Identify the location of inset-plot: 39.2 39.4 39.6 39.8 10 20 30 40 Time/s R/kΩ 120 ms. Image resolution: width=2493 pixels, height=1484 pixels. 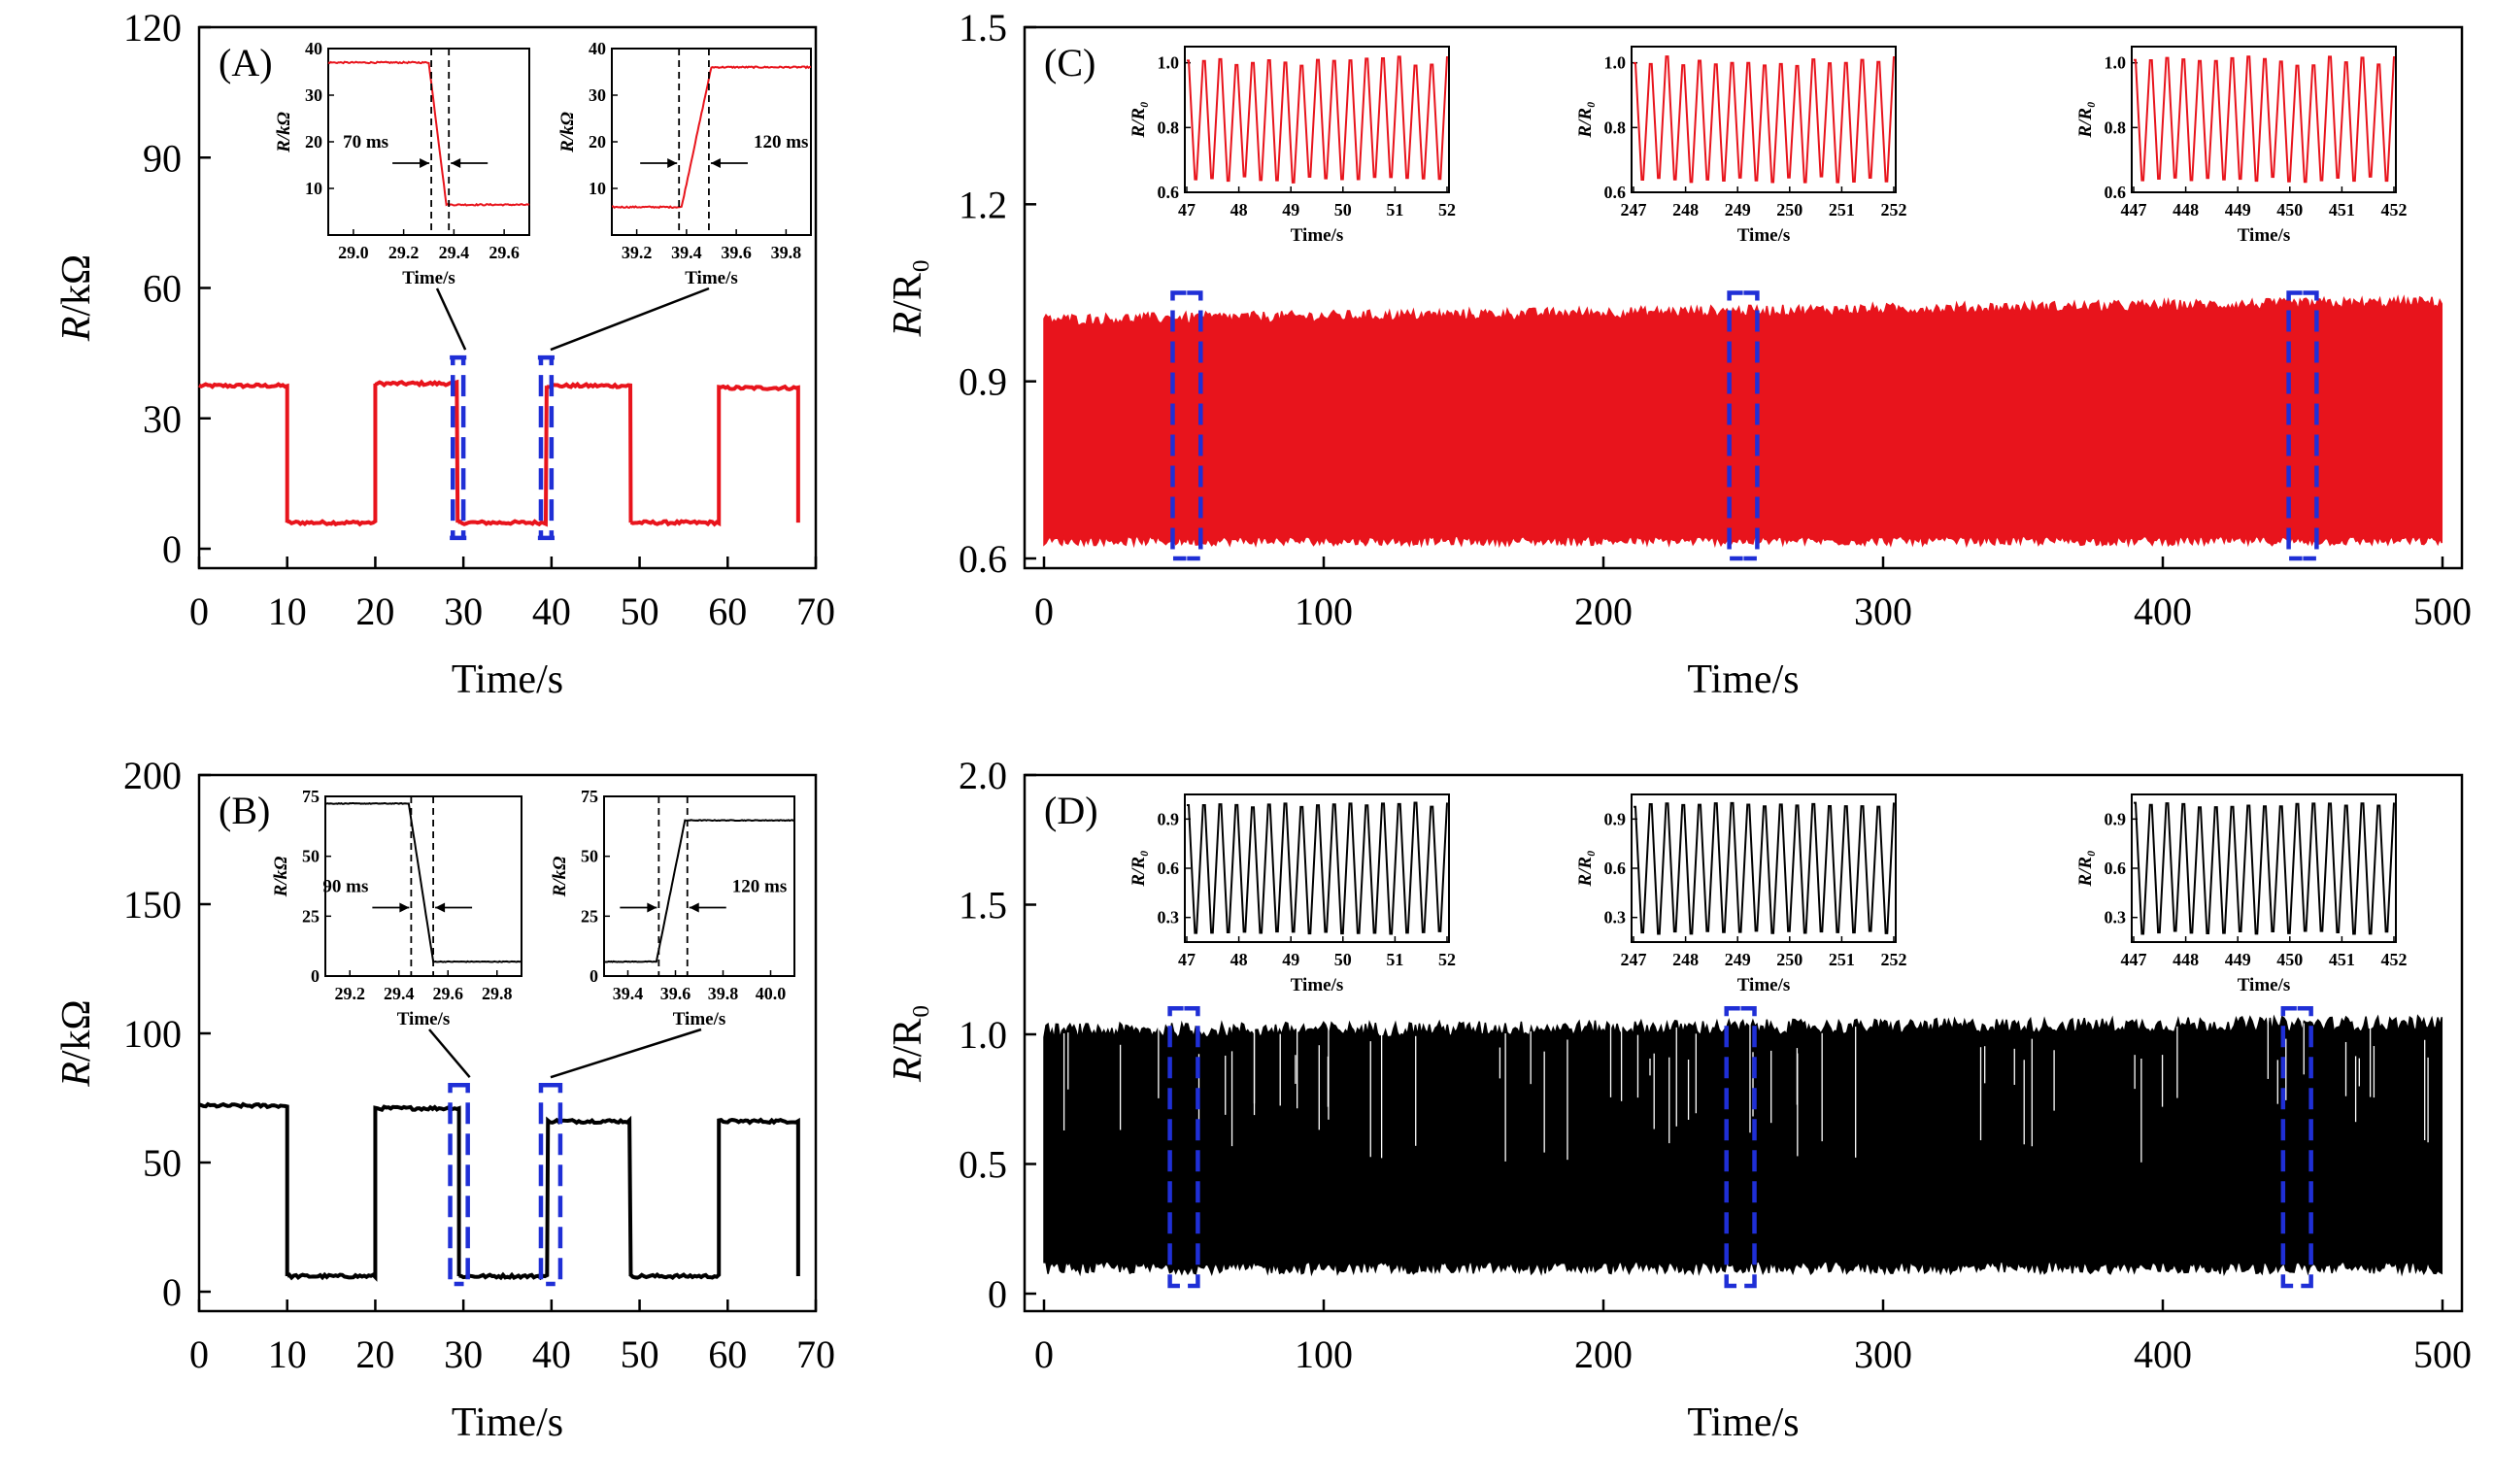
(684, 163).